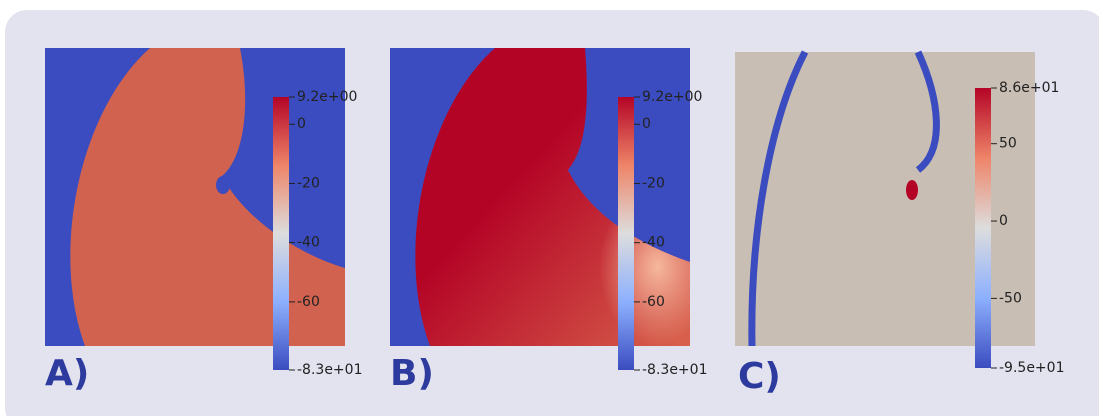 The width and height of the screenshot is (1099, 420). What do you see at coordinates (67, 373) in the screenshot?
I see `panel-label: A)` at bounding box center [67, 373].